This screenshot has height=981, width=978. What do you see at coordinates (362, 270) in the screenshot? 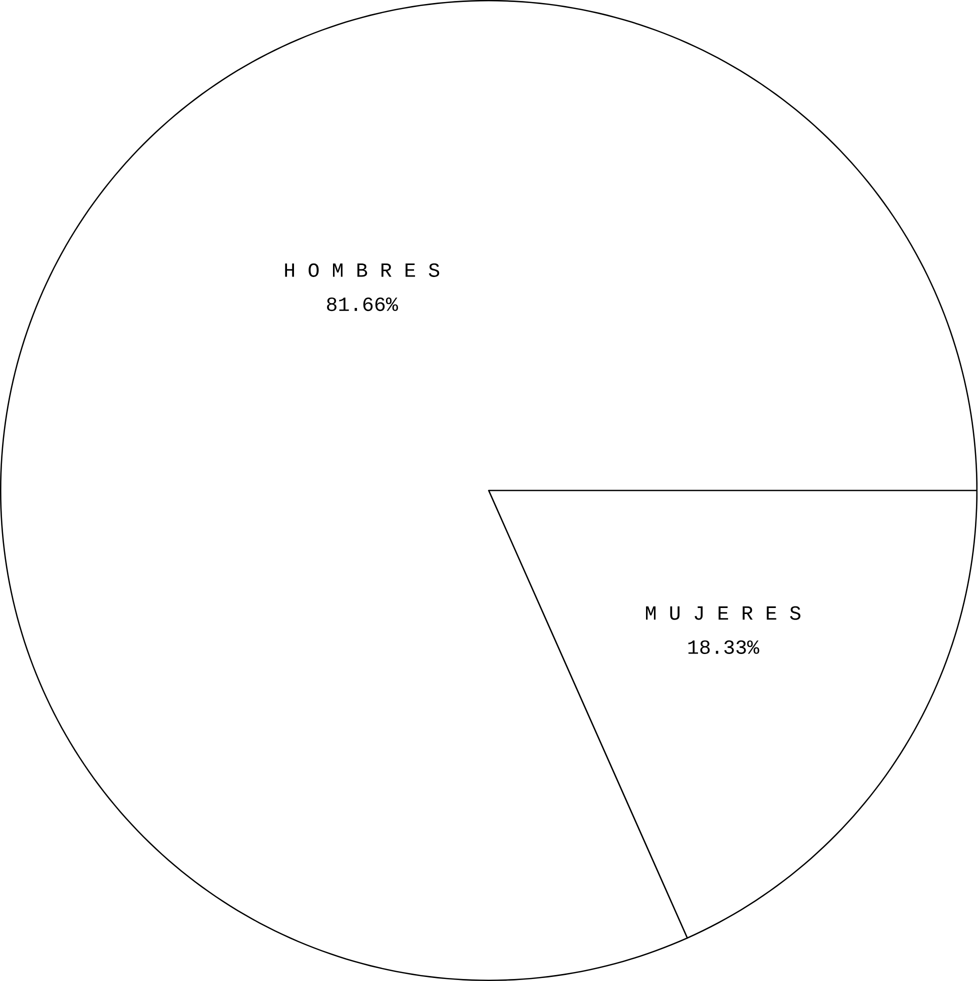
I see `slice-label: H O M B R E S` at bounding box center [362, 270].